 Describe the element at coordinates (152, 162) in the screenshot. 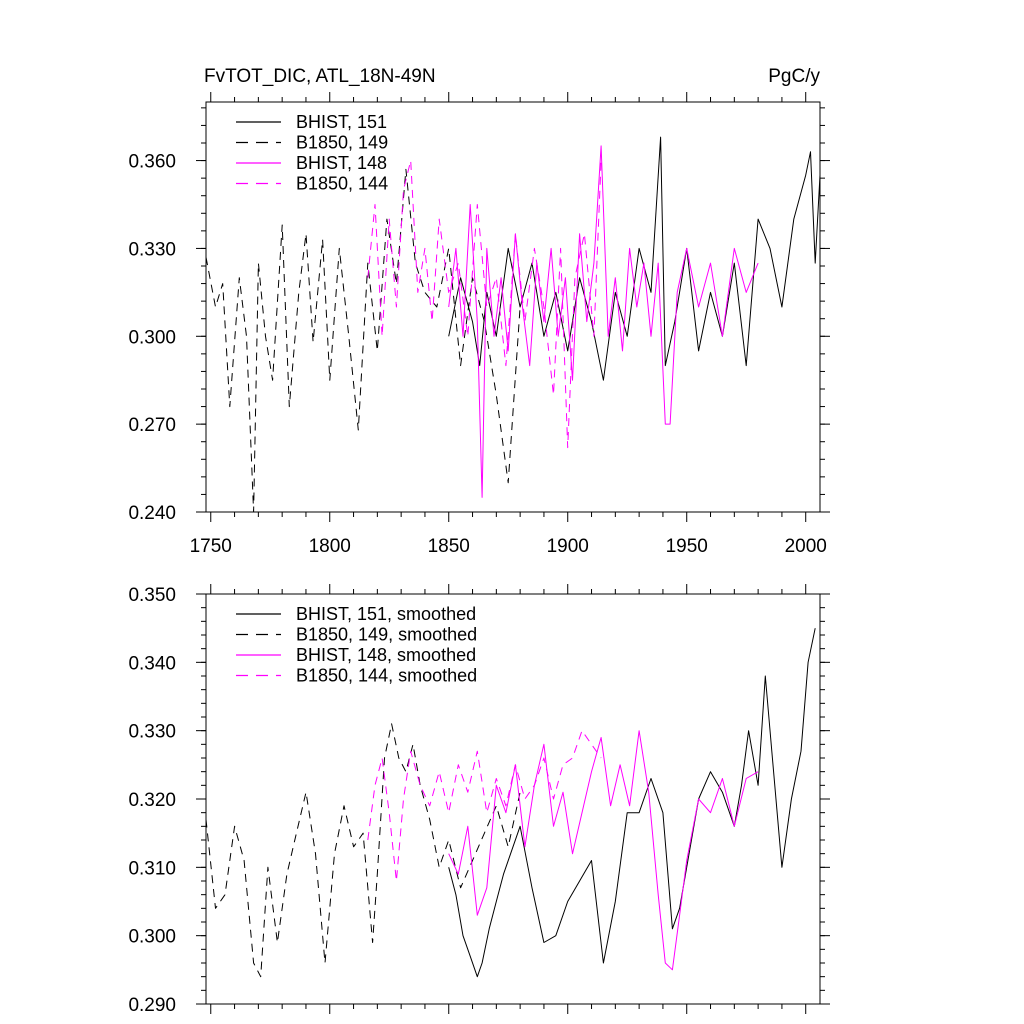

I see `y-tick-label: 0.360` at that location.